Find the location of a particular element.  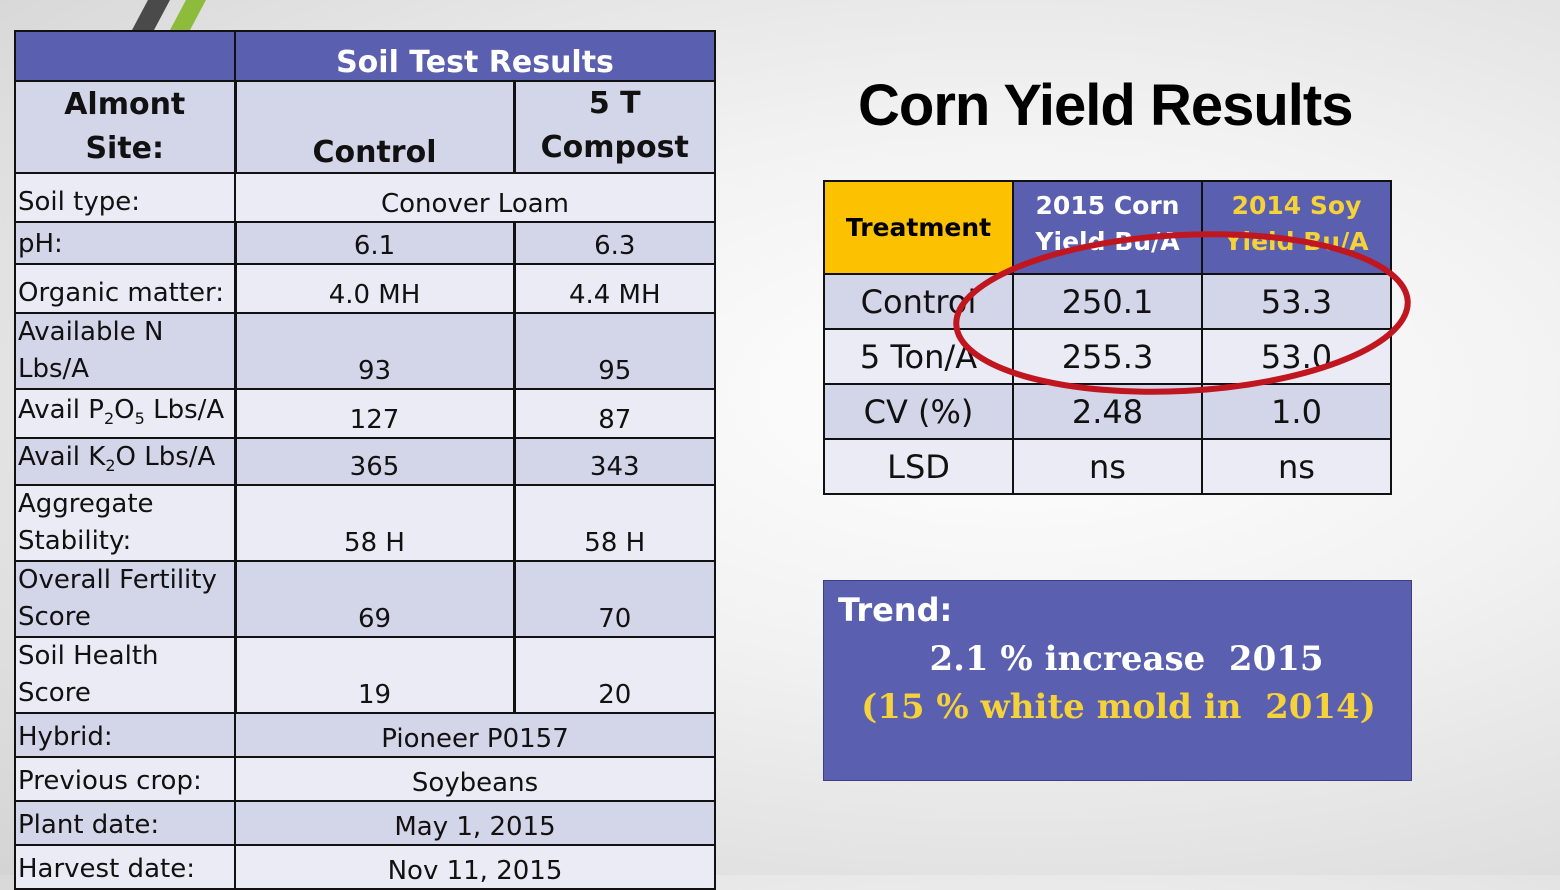

treatment-header: Treatment is located at coordinates (918, 227).